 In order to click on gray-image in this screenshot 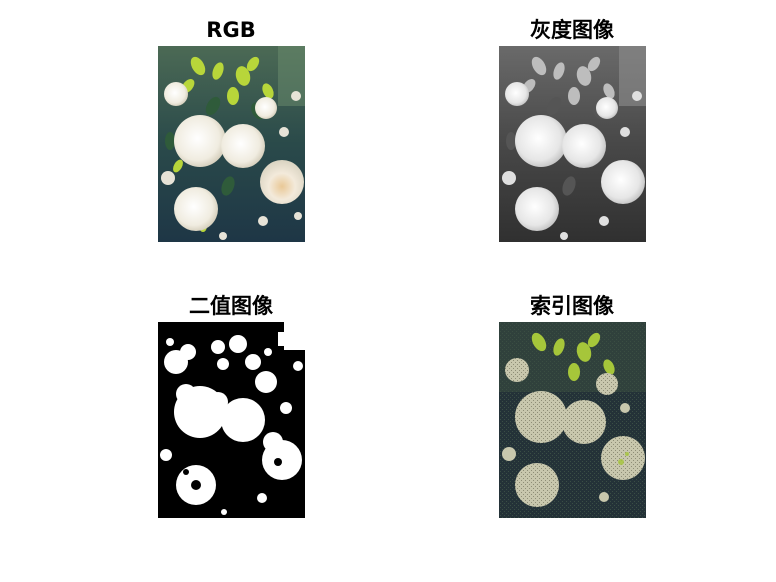, I will do `click(572, 144)`.